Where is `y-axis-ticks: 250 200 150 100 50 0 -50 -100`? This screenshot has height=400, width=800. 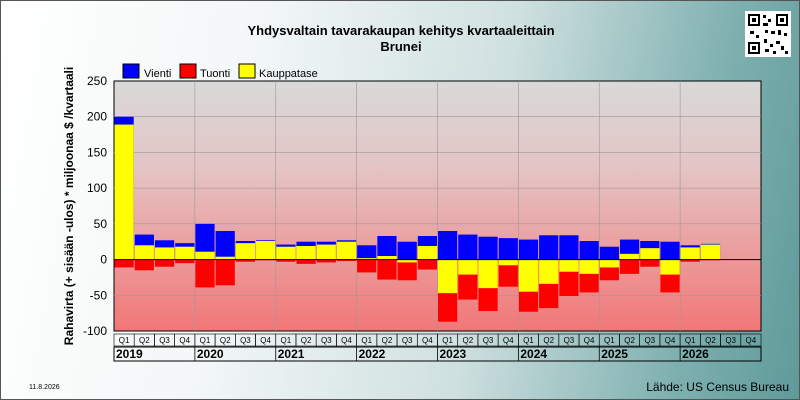 y-axis-ticks: 250 200 150 100 50 0 -50 -100 is located at coordinates (95, 206).